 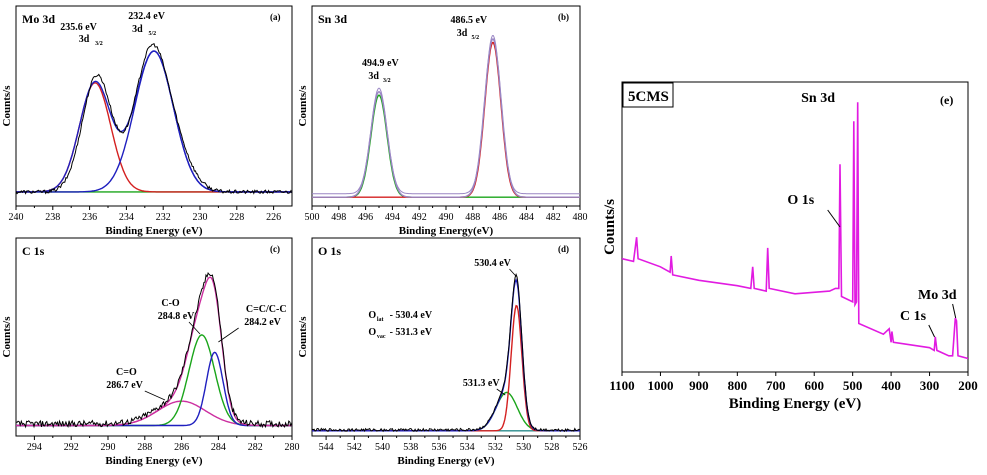 I want to click on x-axis-title: Binding Energy(eV), so click(x=446, y=231).